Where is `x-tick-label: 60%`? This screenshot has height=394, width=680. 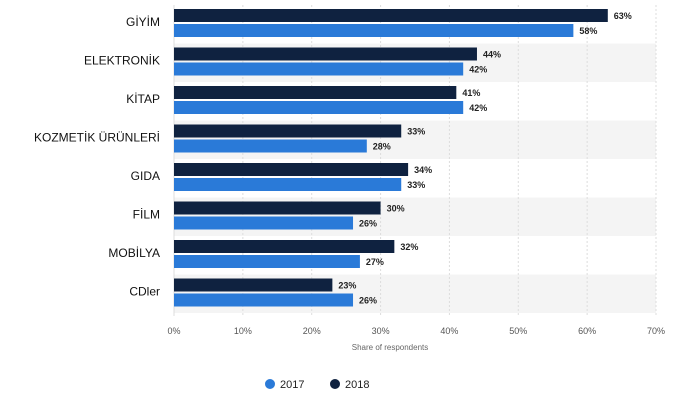 x-tick-label: 60% is located at coordinates (587, 331).